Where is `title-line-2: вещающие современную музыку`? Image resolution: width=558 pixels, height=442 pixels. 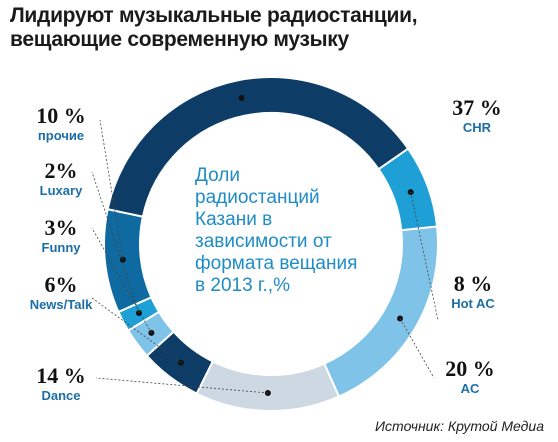
title-line-2: вещающие современную музыку is located at coordinates (179, 39).